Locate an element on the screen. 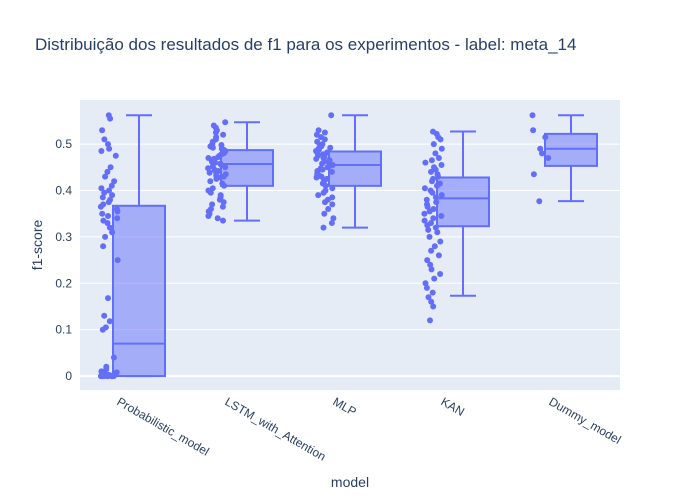 The height and width of the screenshot is (500, 700). box-KAN is located at coordinates (455, 226).